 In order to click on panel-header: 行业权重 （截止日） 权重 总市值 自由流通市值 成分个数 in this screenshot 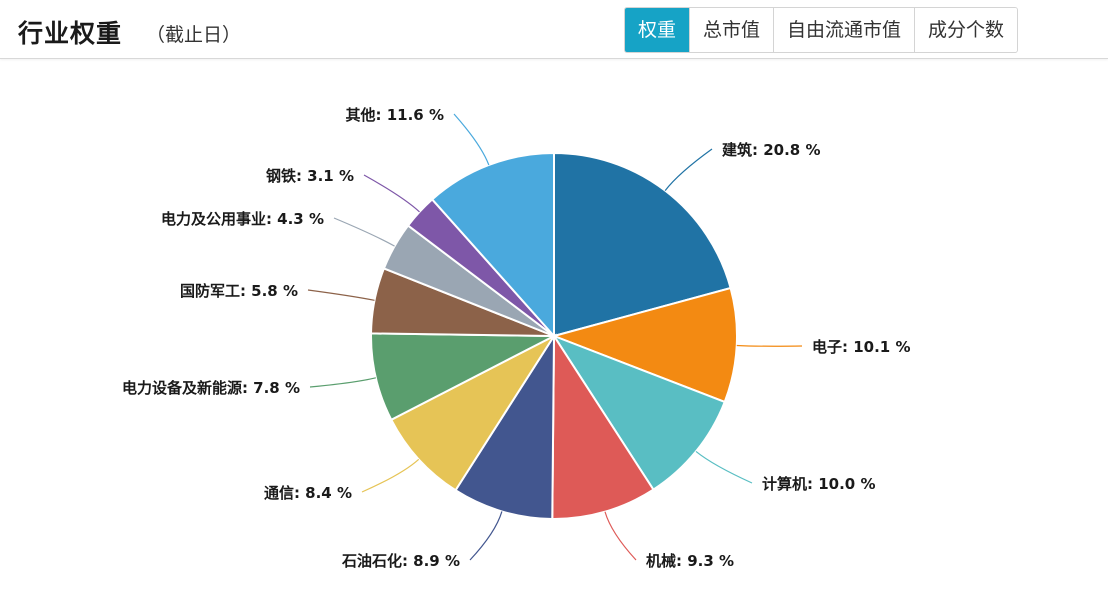, I will do `click(554, 29)`.